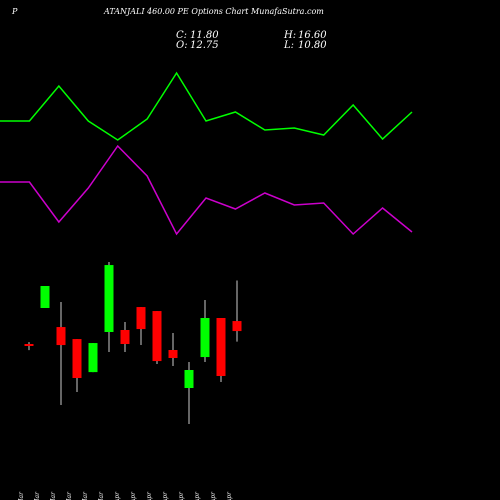 Image resolution: width=500 pixels, height=500 pixels. What do you see at coordinates (204, 45) in the screenshot?
I see `stat-value: 12.75` at bounding box center [204, 45].